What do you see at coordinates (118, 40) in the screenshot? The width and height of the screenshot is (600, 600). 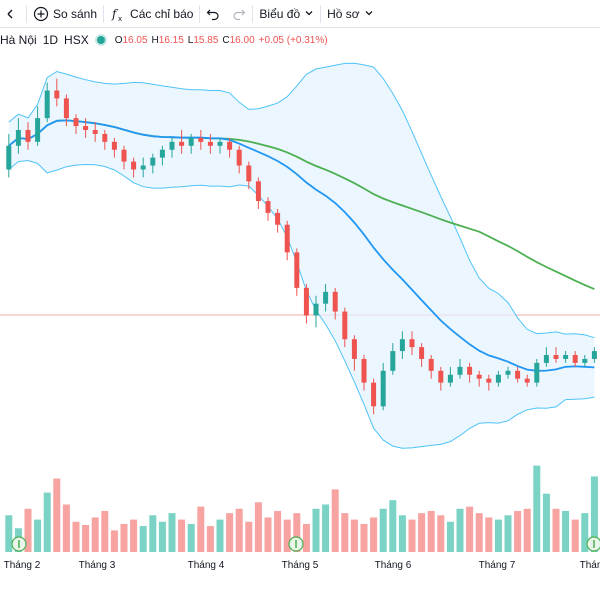 I see `open-label: O` at bounding box center [118, 40].